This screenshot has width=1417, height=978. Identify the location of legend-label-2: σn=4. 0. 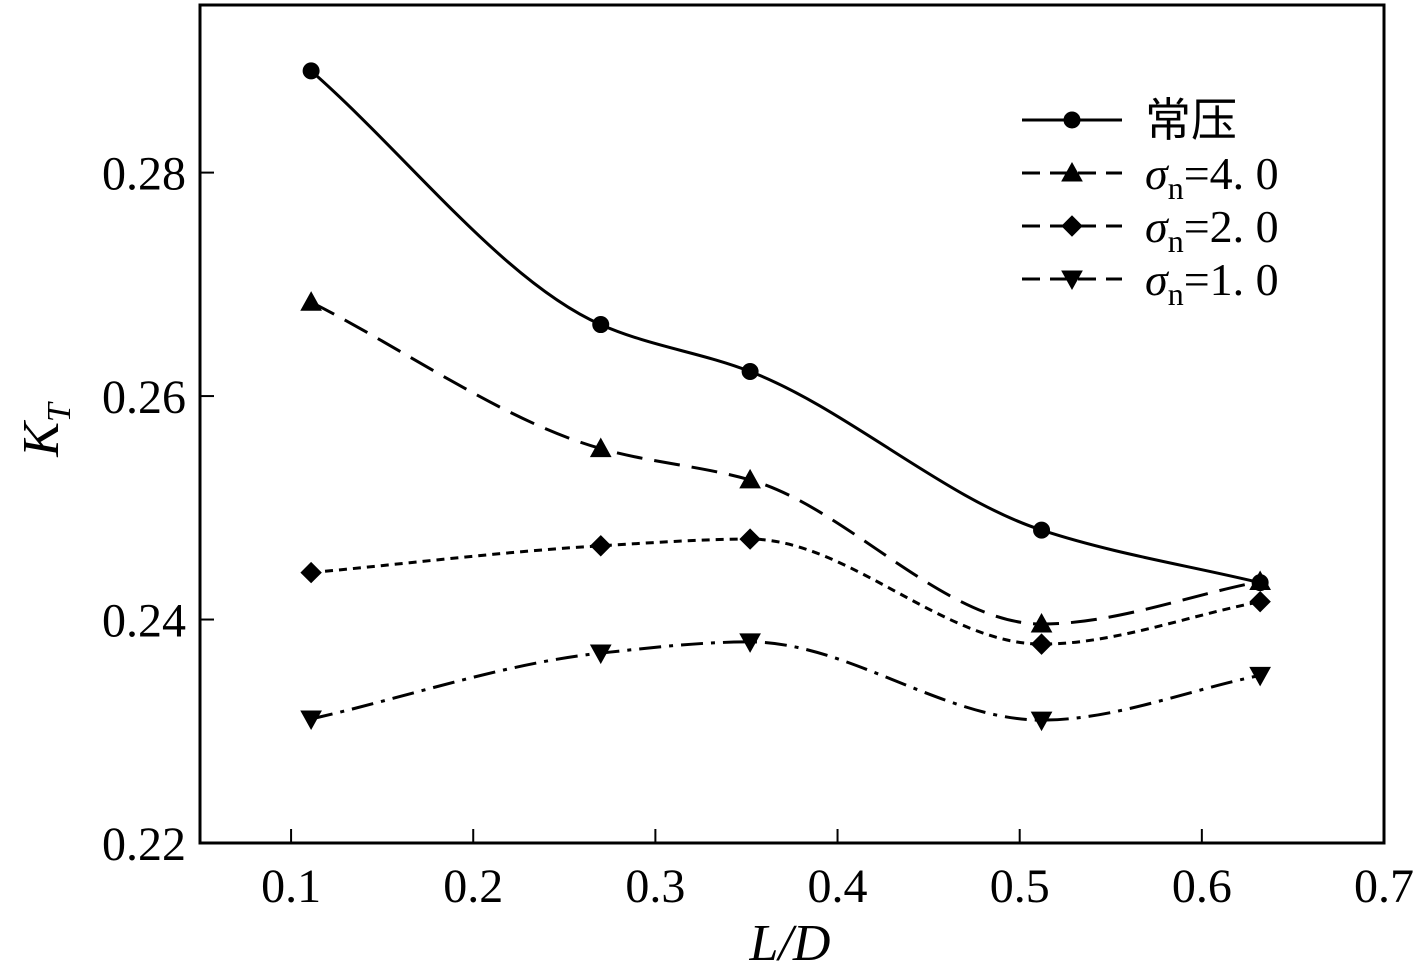
(1212, 177).